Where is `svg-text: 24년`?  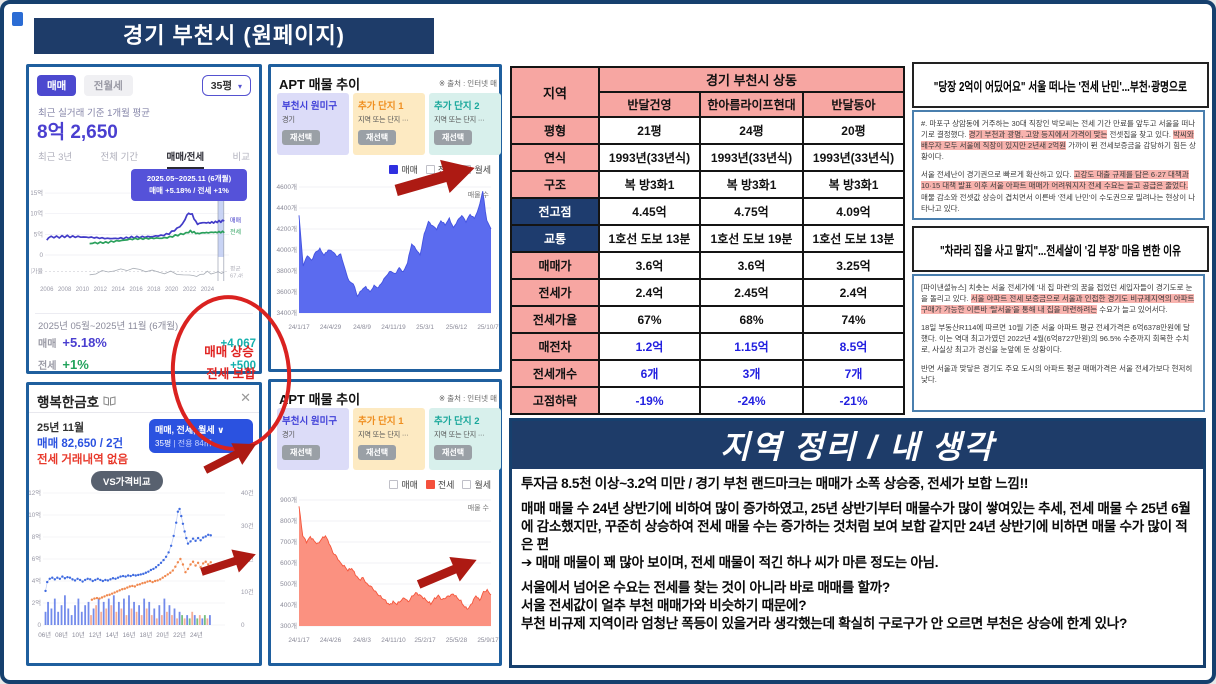
svg-text: 24년 is located at coordinates (196, 634).